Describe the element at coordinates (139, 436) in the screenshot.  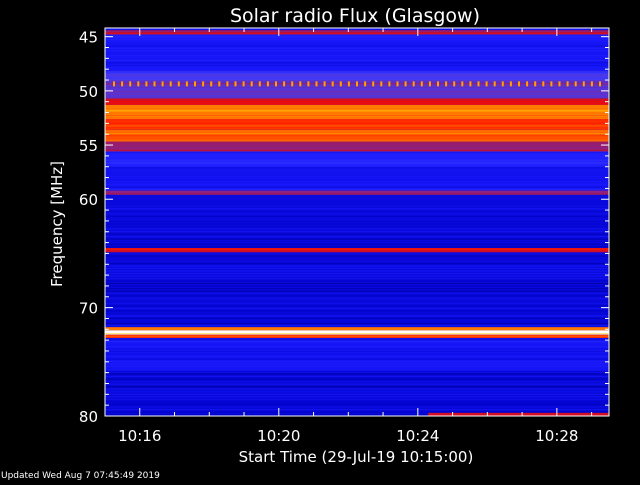
I see `x-tick-label: 10:16` at that location.